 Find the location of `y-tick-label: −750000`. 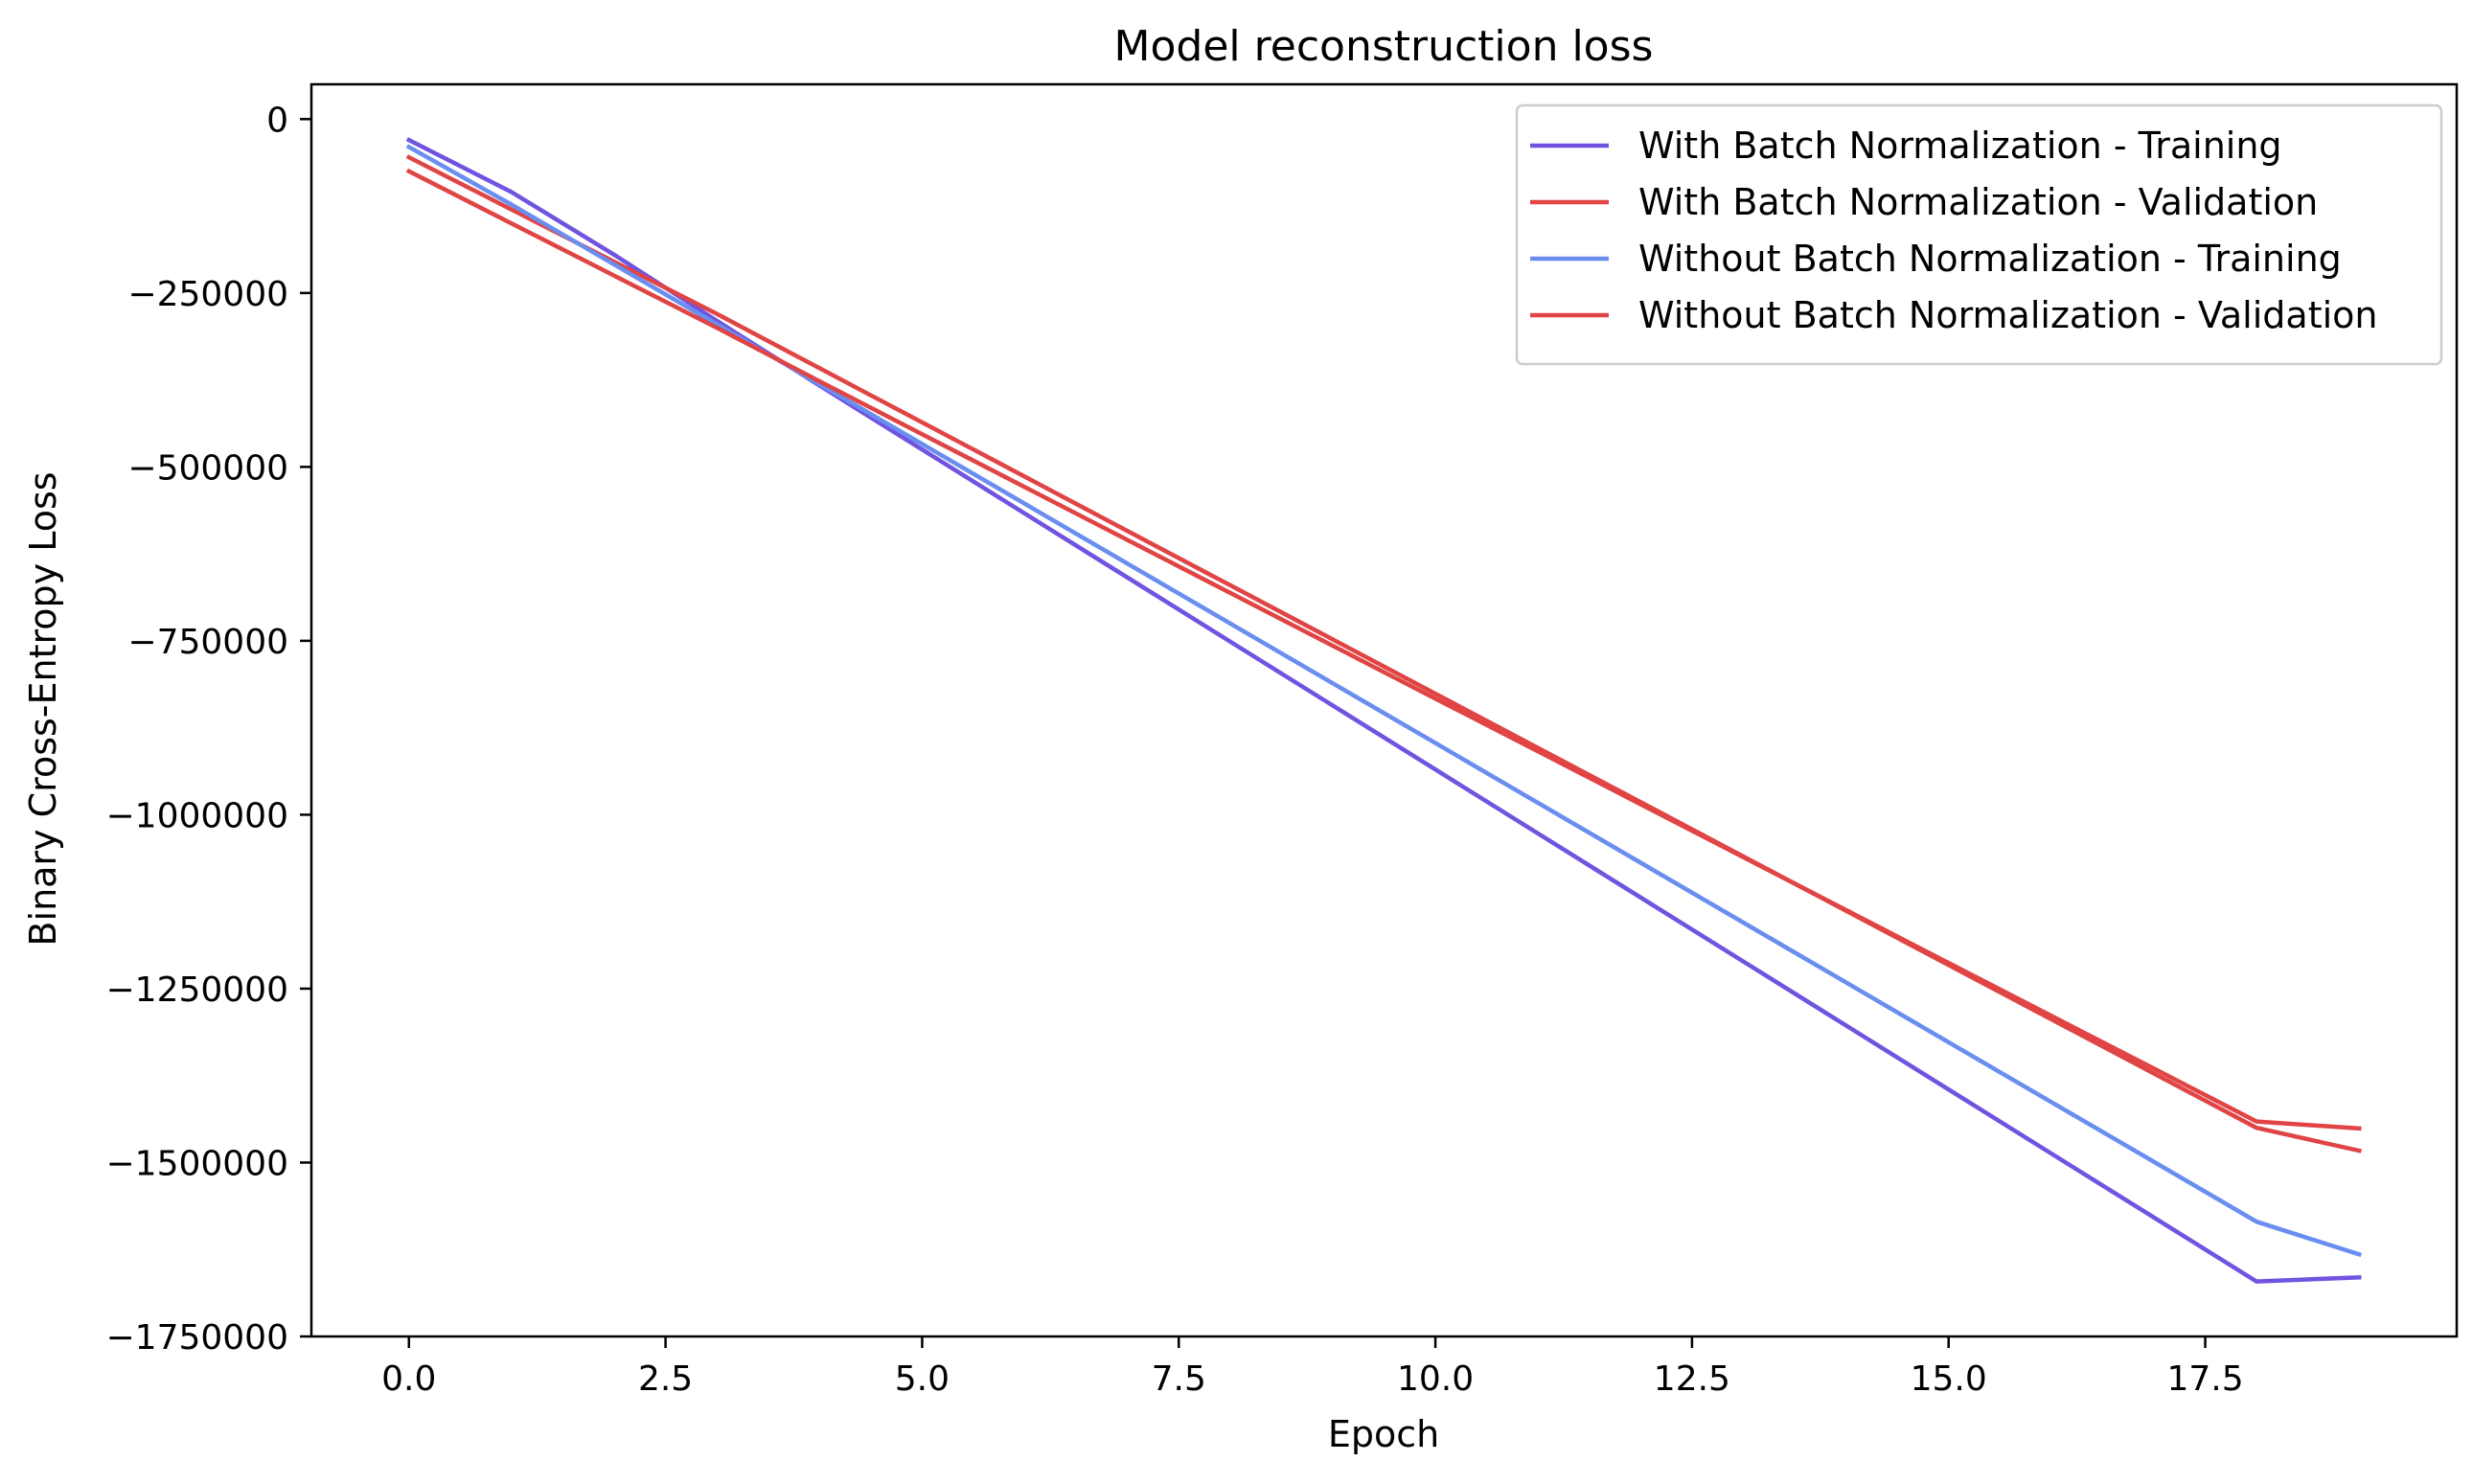

y-tick-label: −750000 is located at coordinates (207, 642).